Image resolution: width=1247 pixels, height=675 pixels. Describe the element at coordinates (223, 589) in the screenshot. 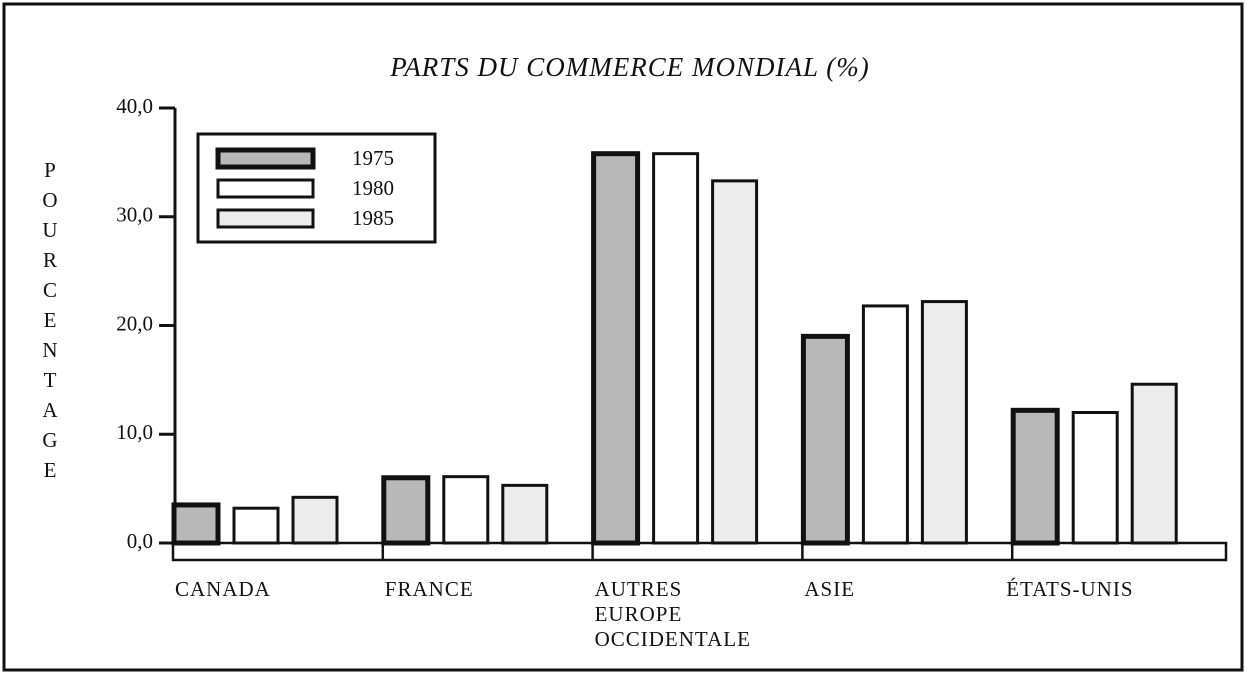

I see `x-tick-label: CANADA` at that location.